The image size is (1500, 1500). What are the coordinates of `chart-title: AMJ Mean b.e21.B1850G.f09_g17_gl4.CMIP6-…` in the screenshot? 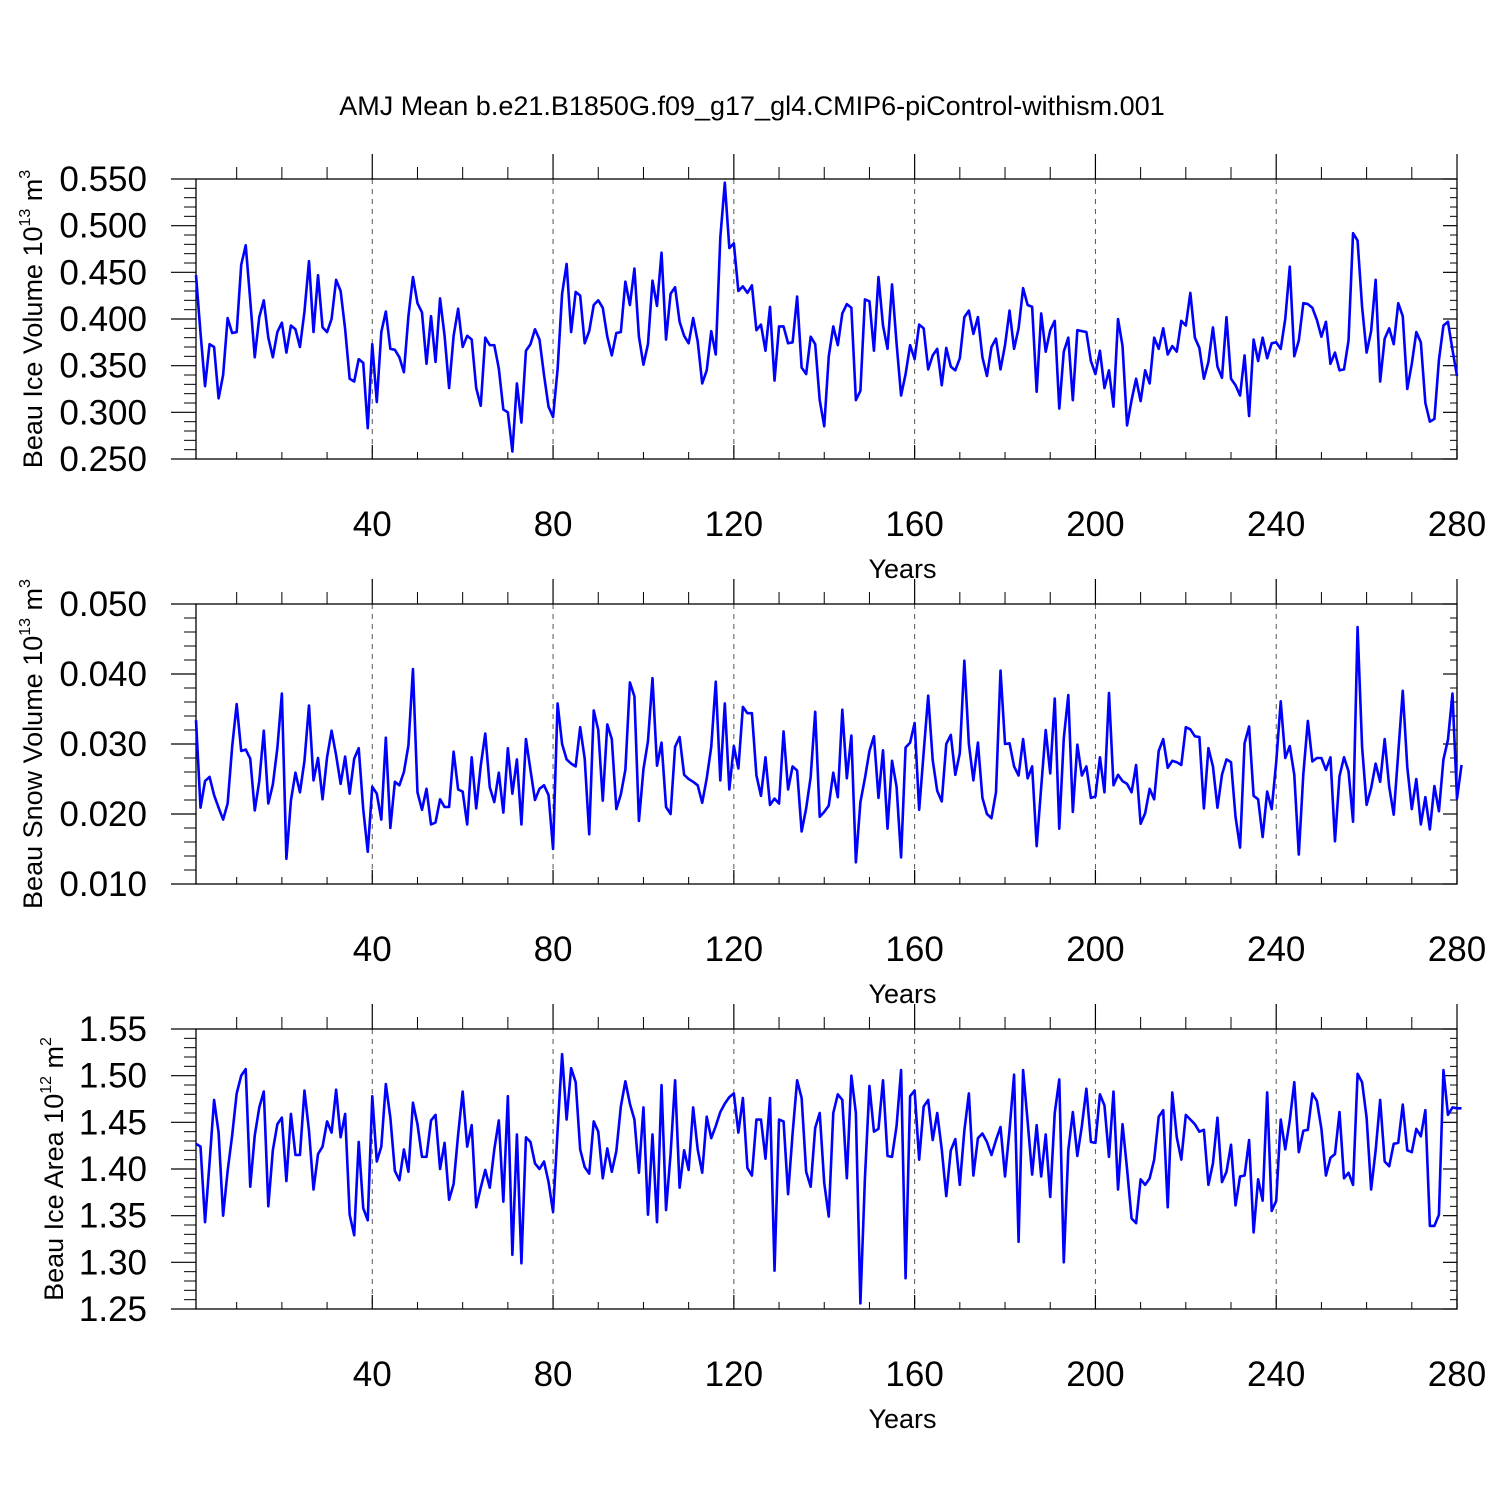 It's located at (751, 106).